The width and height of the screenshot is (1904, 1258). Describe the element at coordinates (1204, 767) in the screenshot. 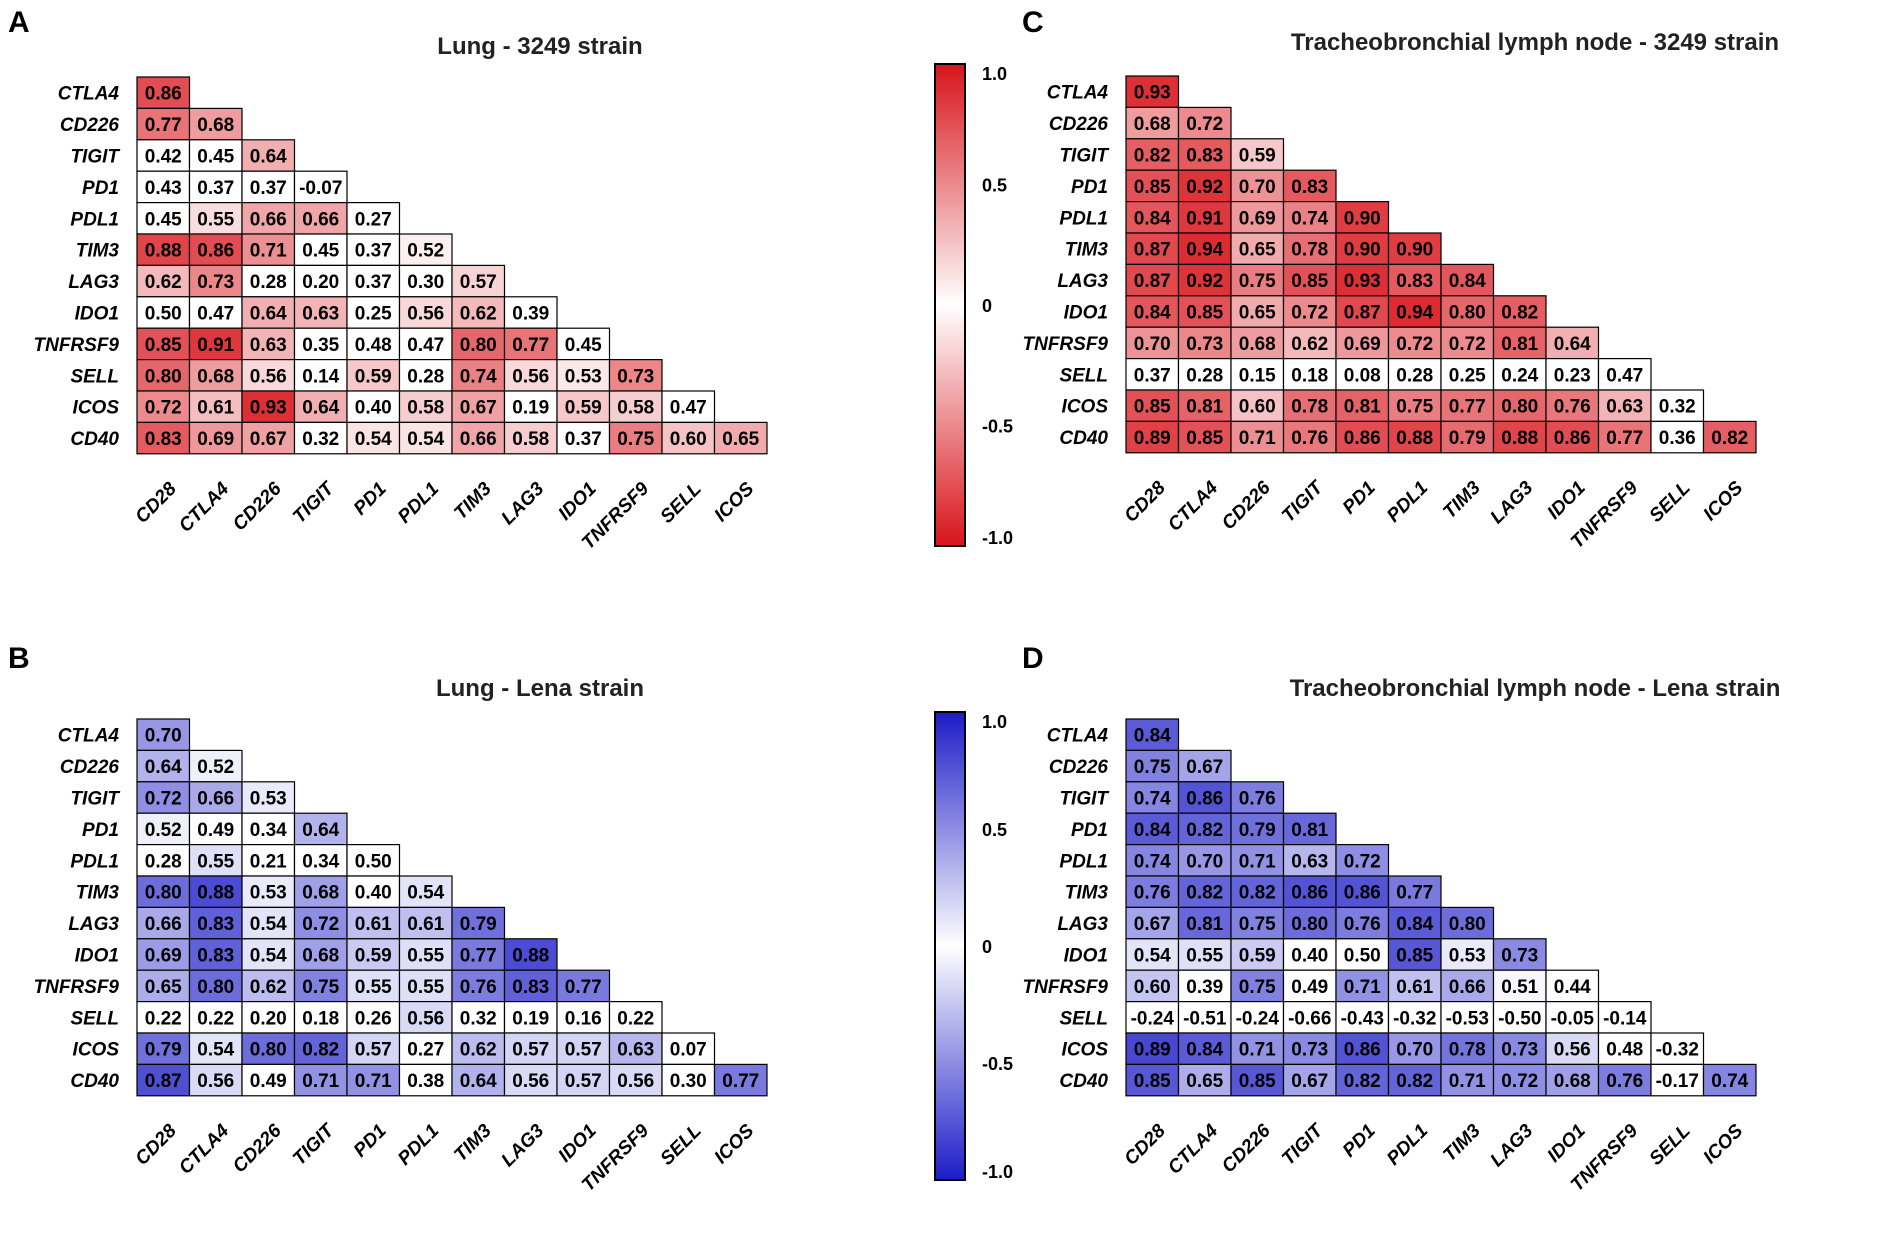

I see `cell-value-label: 0.67` at that location.